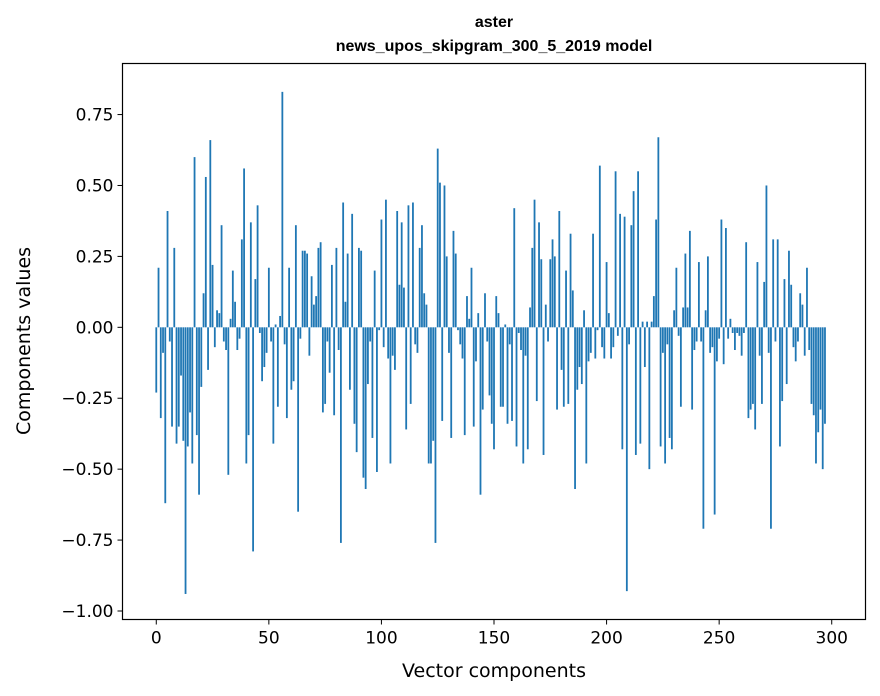 The height and width of the screenshot is (696, 880). What do you see at coordinates (494, 46) in the screenshot?
I see `chart-subtitle: news_upos_skipgram_300_5_2019 model` at bounding box center [494, 46].